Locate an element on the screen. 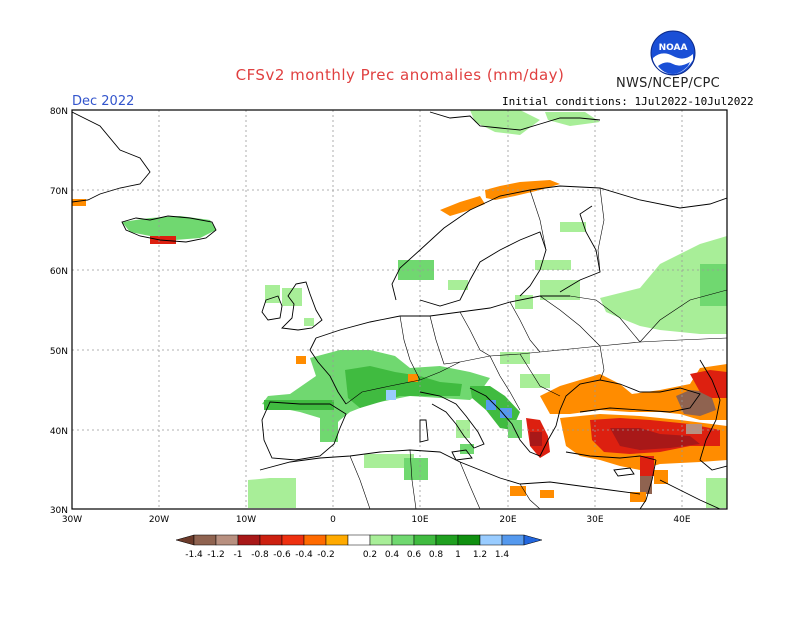 This screenshot has width=800, height=618. coast-greenland is located at coordinates (111, 157).